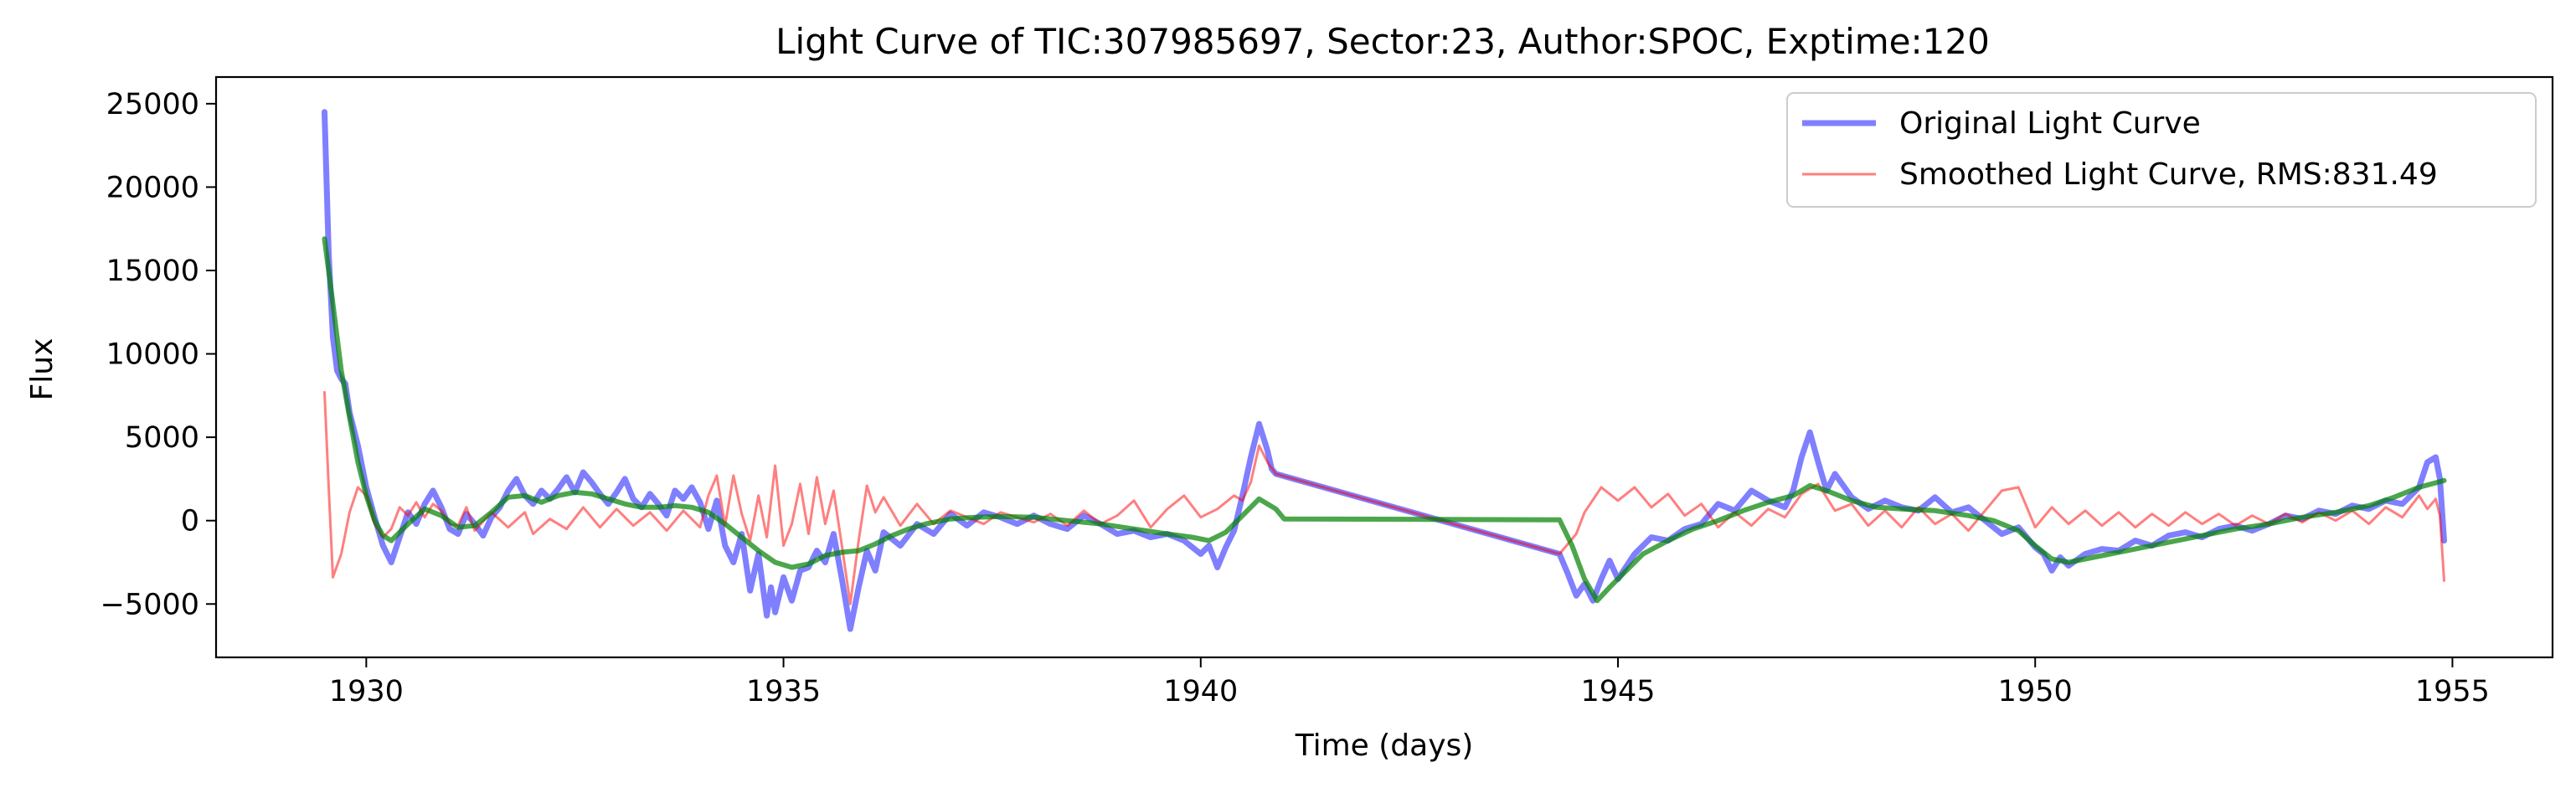 The image size is (2576, 788). What do you see at coordinates (190, 521) in the screenshot?
I see `y-tick-label: 0` at bounding box center [190, 521].